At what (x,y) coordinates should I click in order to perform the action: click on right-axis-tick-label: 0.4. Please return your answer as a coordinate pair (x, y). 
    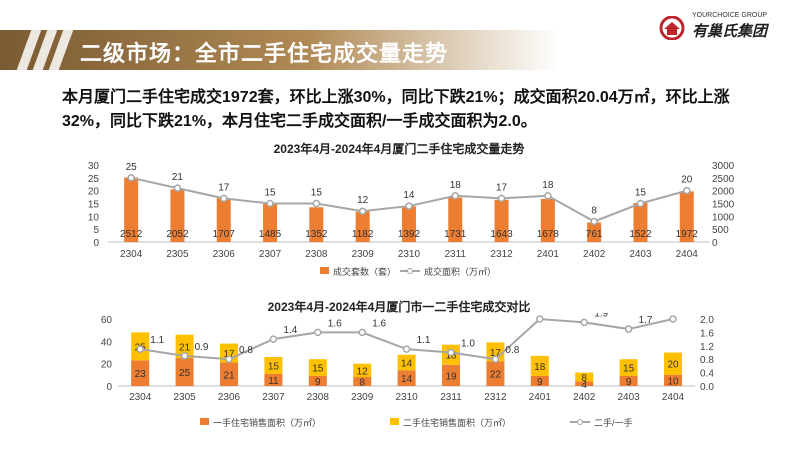
    Looking at the image, I should click on (707, 374).